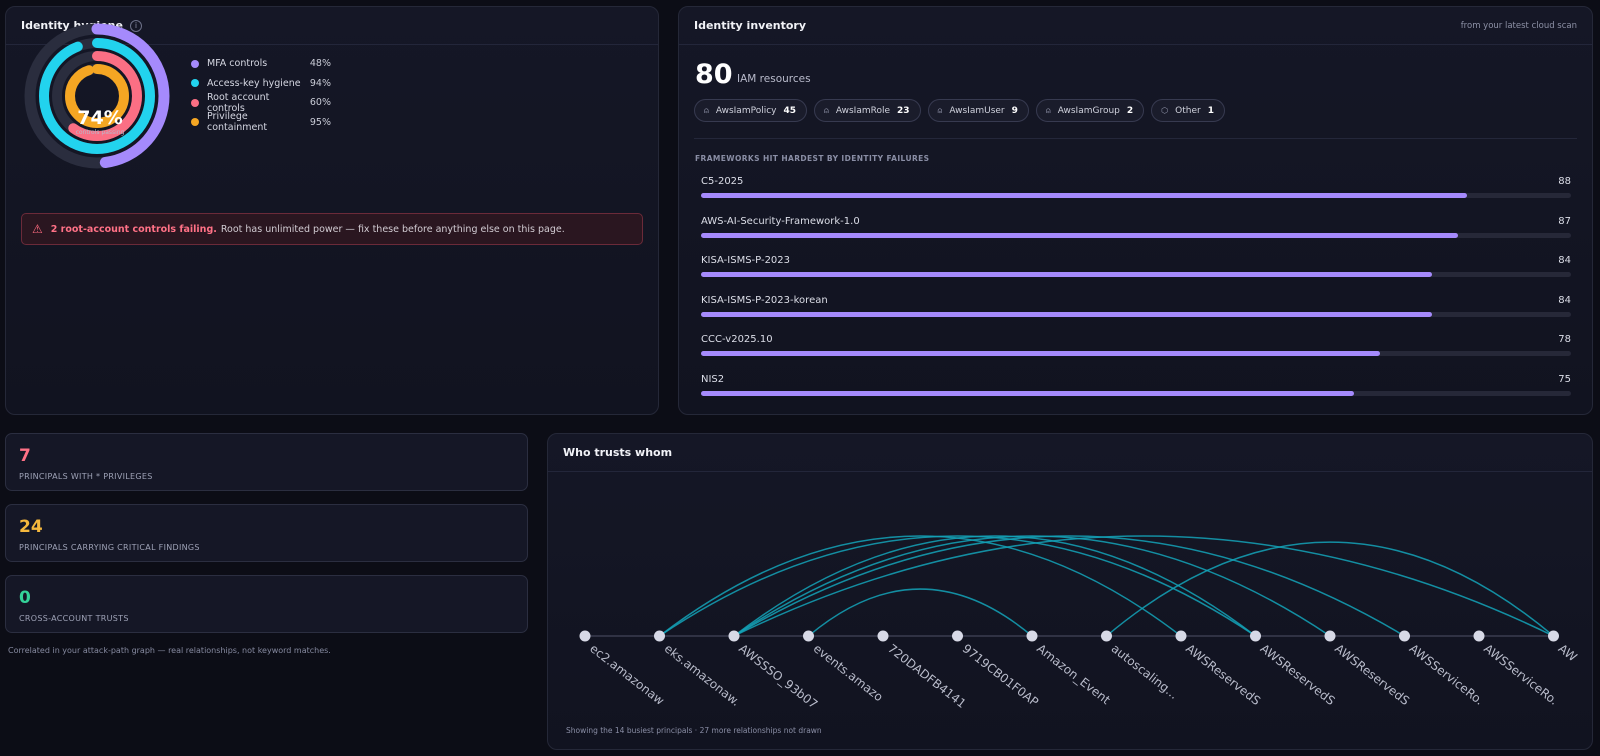 Image resolution: width=1600 pixels, height=756 pixels. What do you see at coordinates (746, 260) in the screenshot?
I see `framework-name: KISA-ISMS-P-2023` at bounding box center [746, 260].